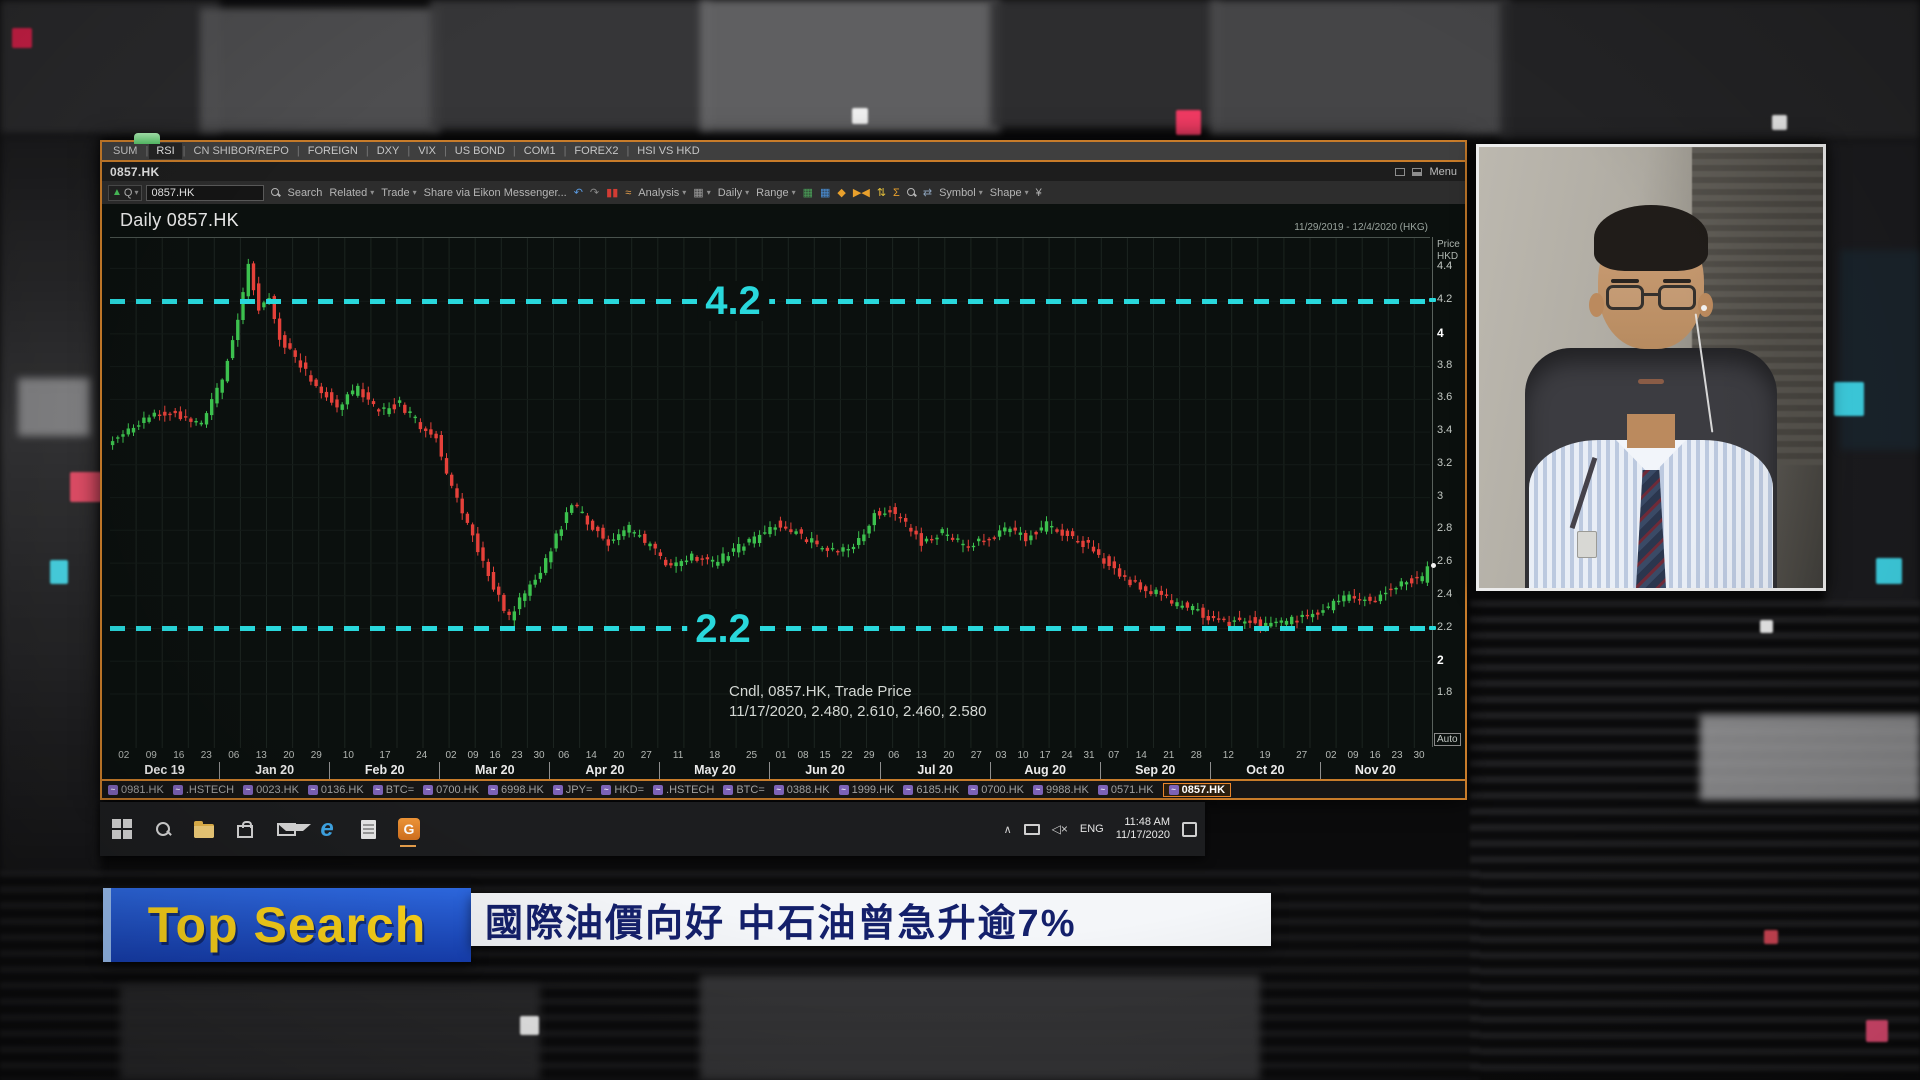 The height and width of the screenshot is (1080, 1920). Describe the element at coordinates (961, 193) in the screenshot. I see `toolbar-symbol: Symbol ▾` at that location.